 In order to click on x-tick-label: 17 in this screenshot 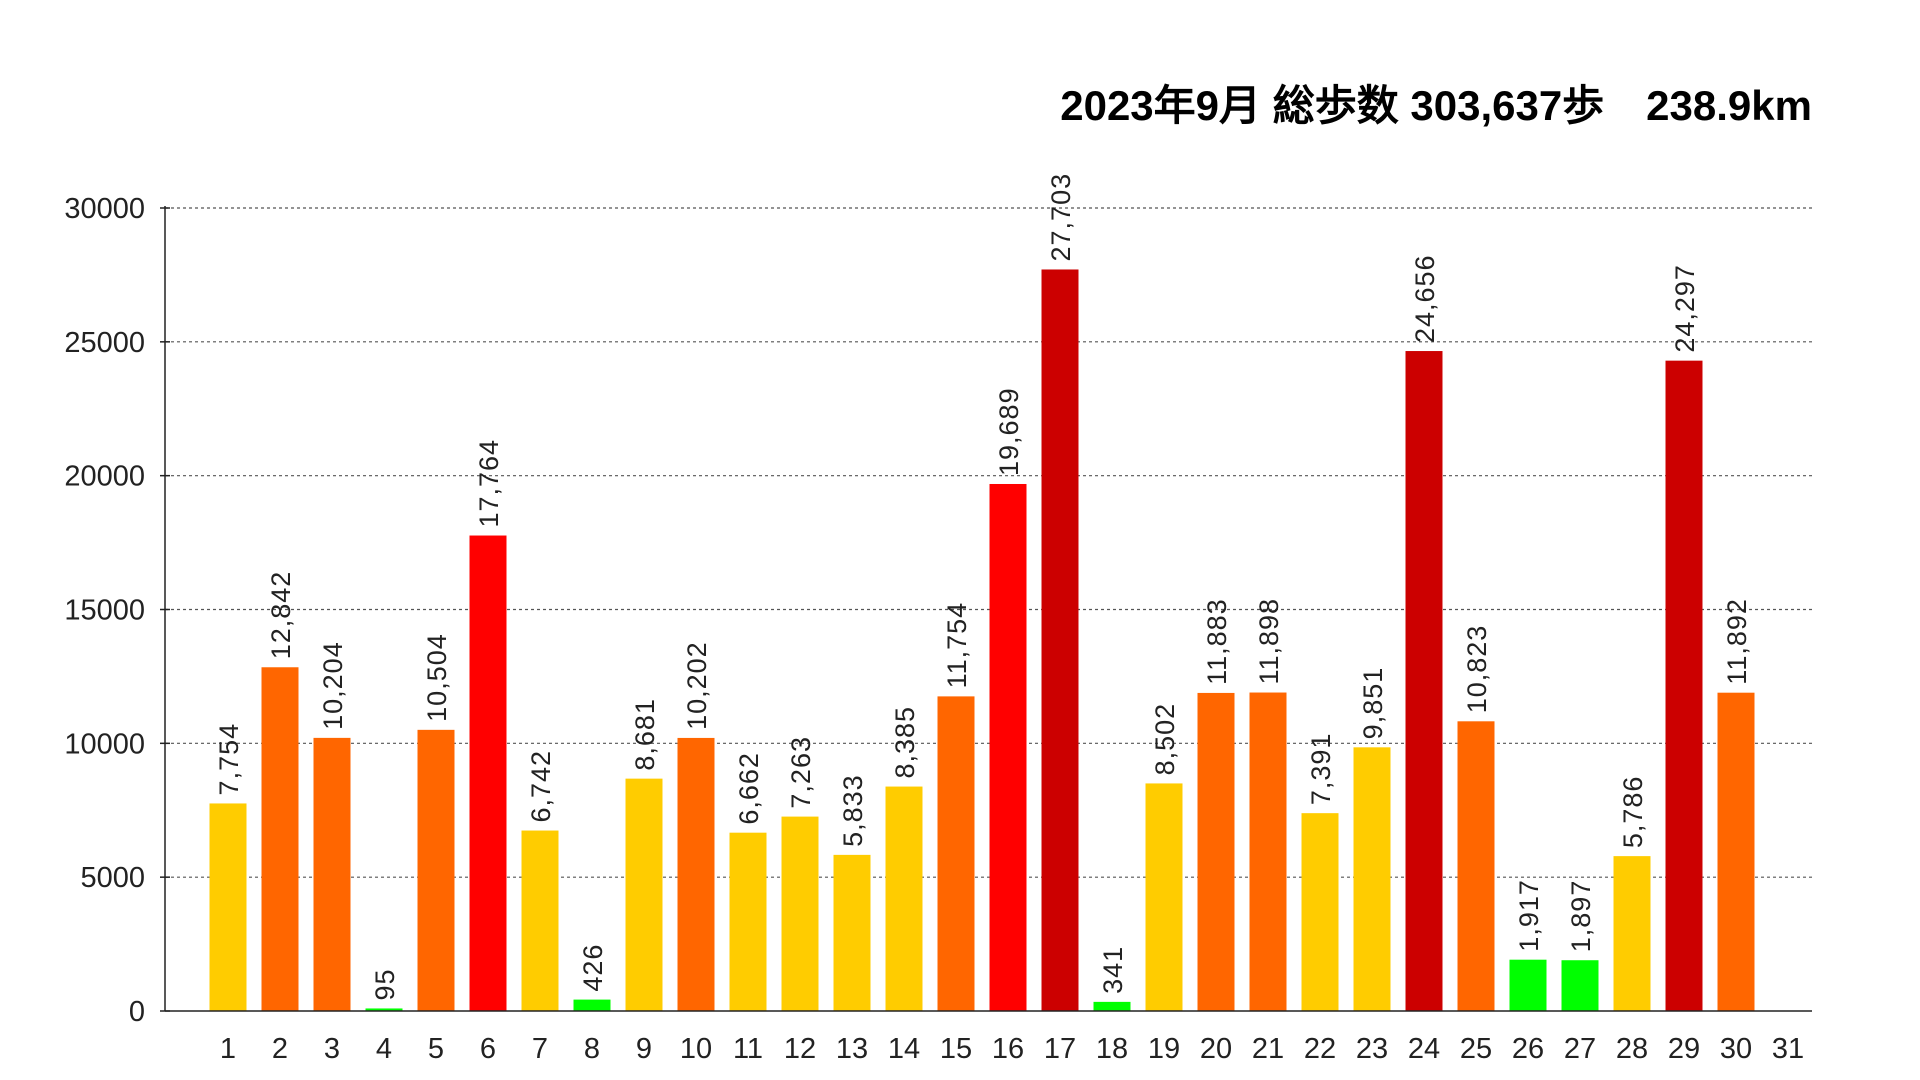, I will do `click(1060, 1049)`.